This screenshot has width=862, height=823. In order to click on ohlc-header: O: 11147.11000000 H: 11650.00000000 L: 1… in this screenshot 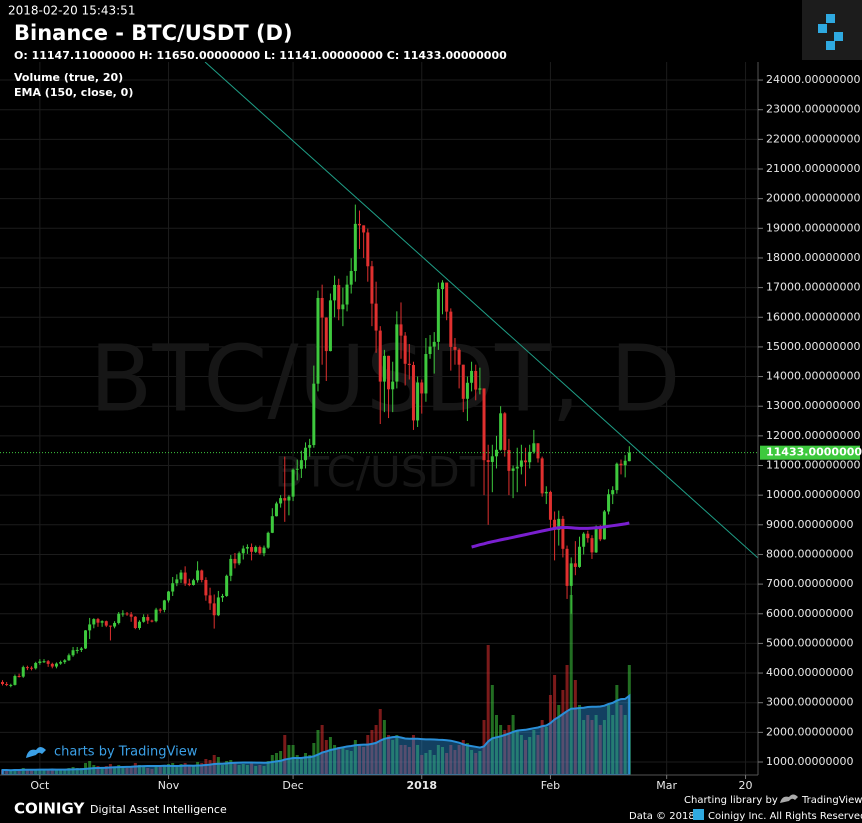, I will do `click(260, 55)`.